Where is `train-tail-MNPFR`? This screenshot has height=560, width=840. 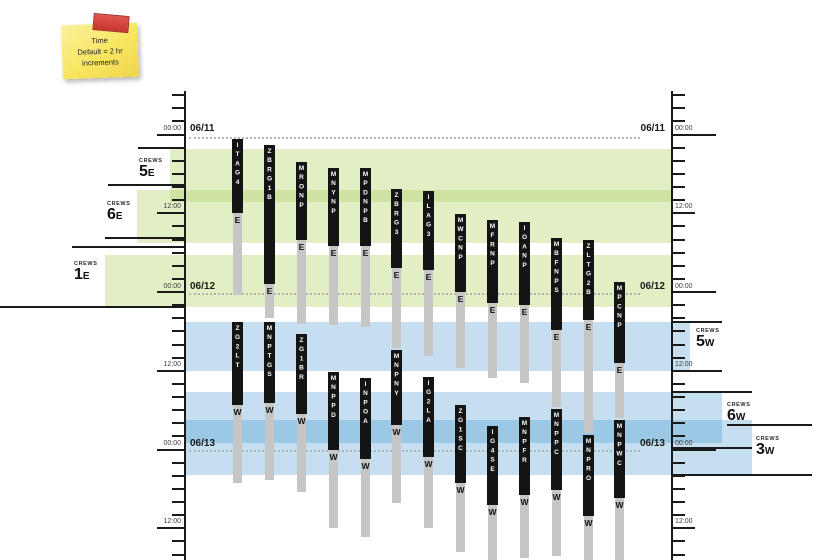 train-tail-MNPFR is located at coordinates (524, 526).